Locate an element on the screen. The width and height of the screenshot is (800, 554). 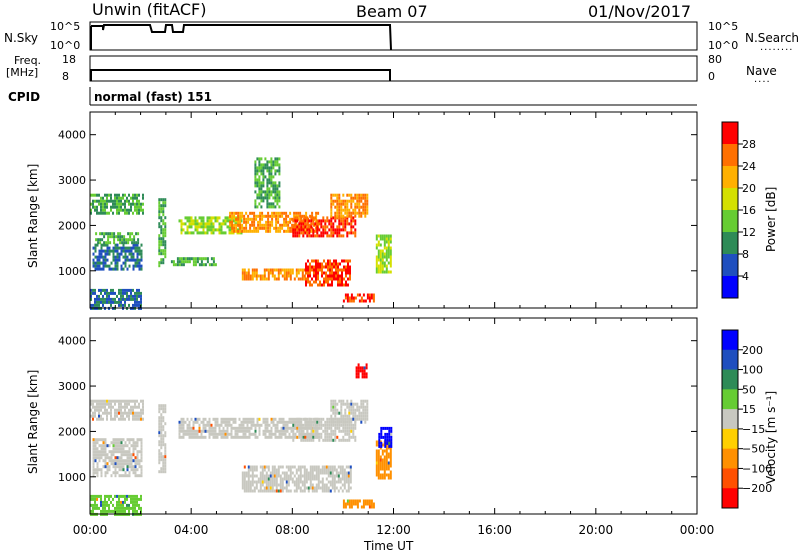
freq-label-2: [MHz] is located at coordinates (22, 72).